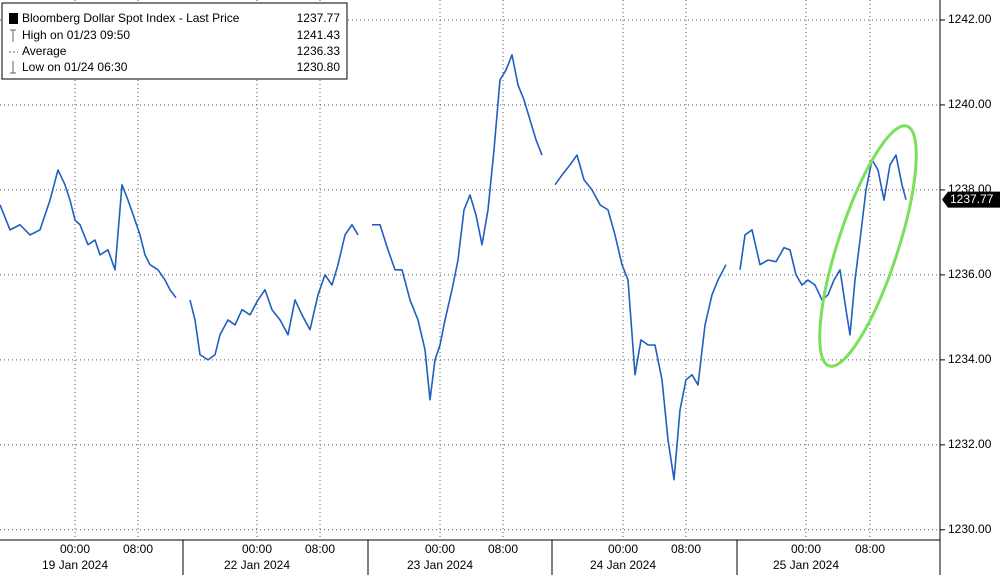 This screenshot has width=1000, height=575. Describe the element at coordinates (257, 565) in the screenshot. I see `x-date-label: 22 Jan 2024` at that location.